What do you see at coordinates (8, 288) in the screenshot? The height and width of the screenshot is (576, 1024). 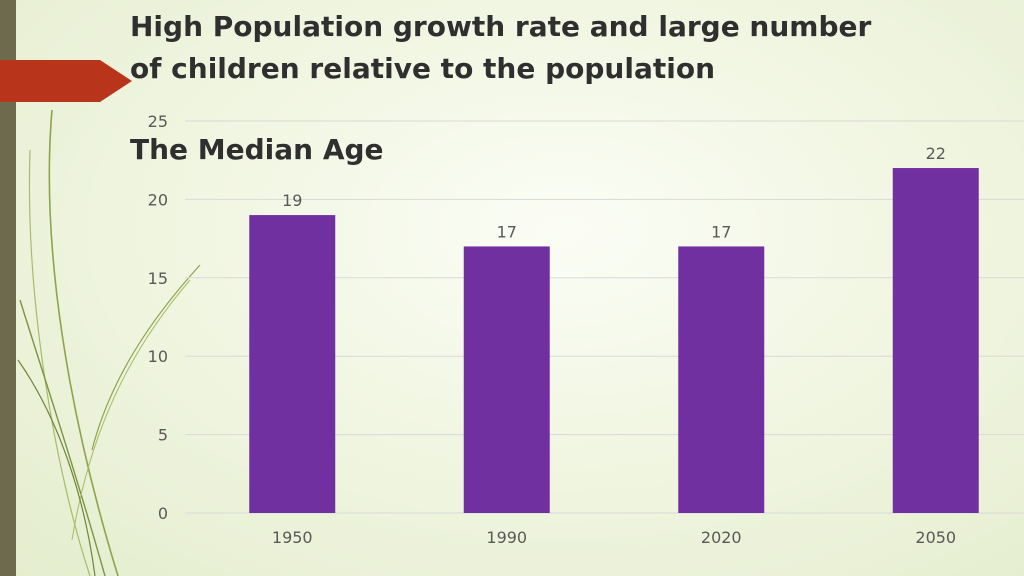 I see `left-accent-bar` at bounding box center [8, 288].